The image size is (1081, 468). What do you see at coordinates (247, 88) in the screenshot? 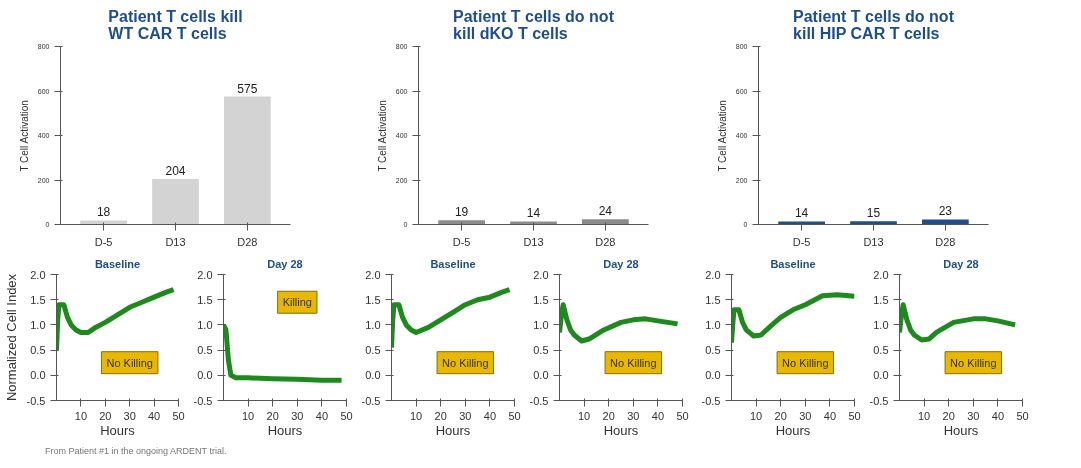
I see `data-label: 575` at bounding box center [247, 88].